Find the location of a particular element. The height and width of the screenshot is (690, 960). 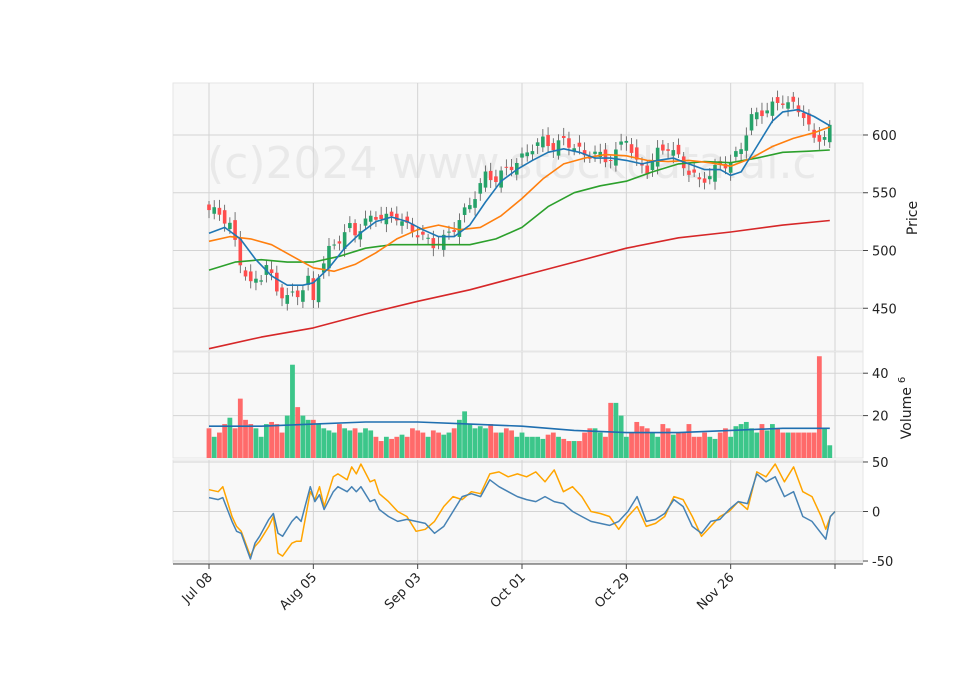

x-tick-label: Aug 05 is located at coordinates (298, 591).